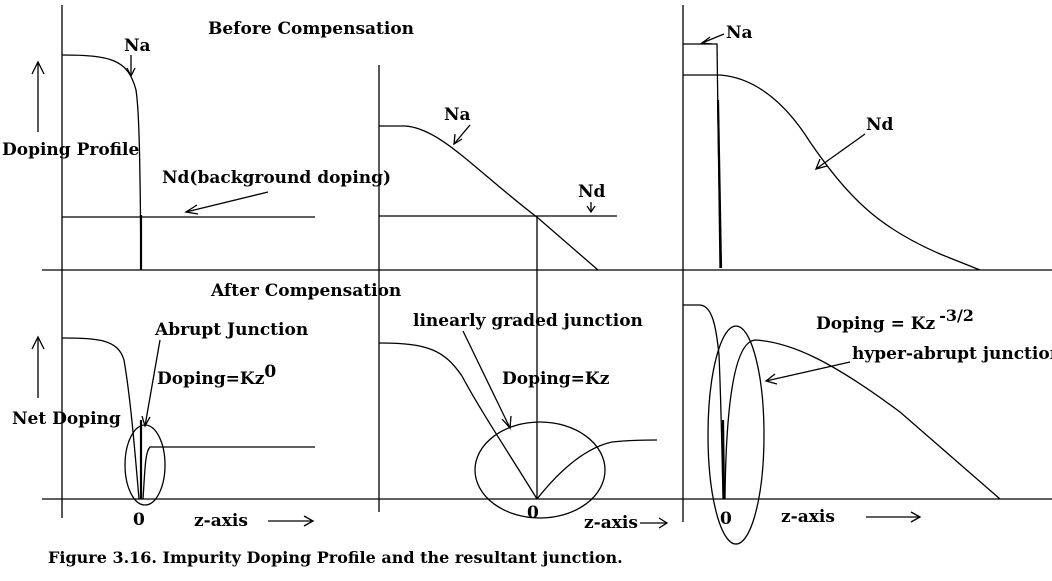  Describe the element at coordinates (188, 425) in the screenshot. I see `panel1-after: Abrupt Junction Doping=Kz0 0 z-axis` at that location.